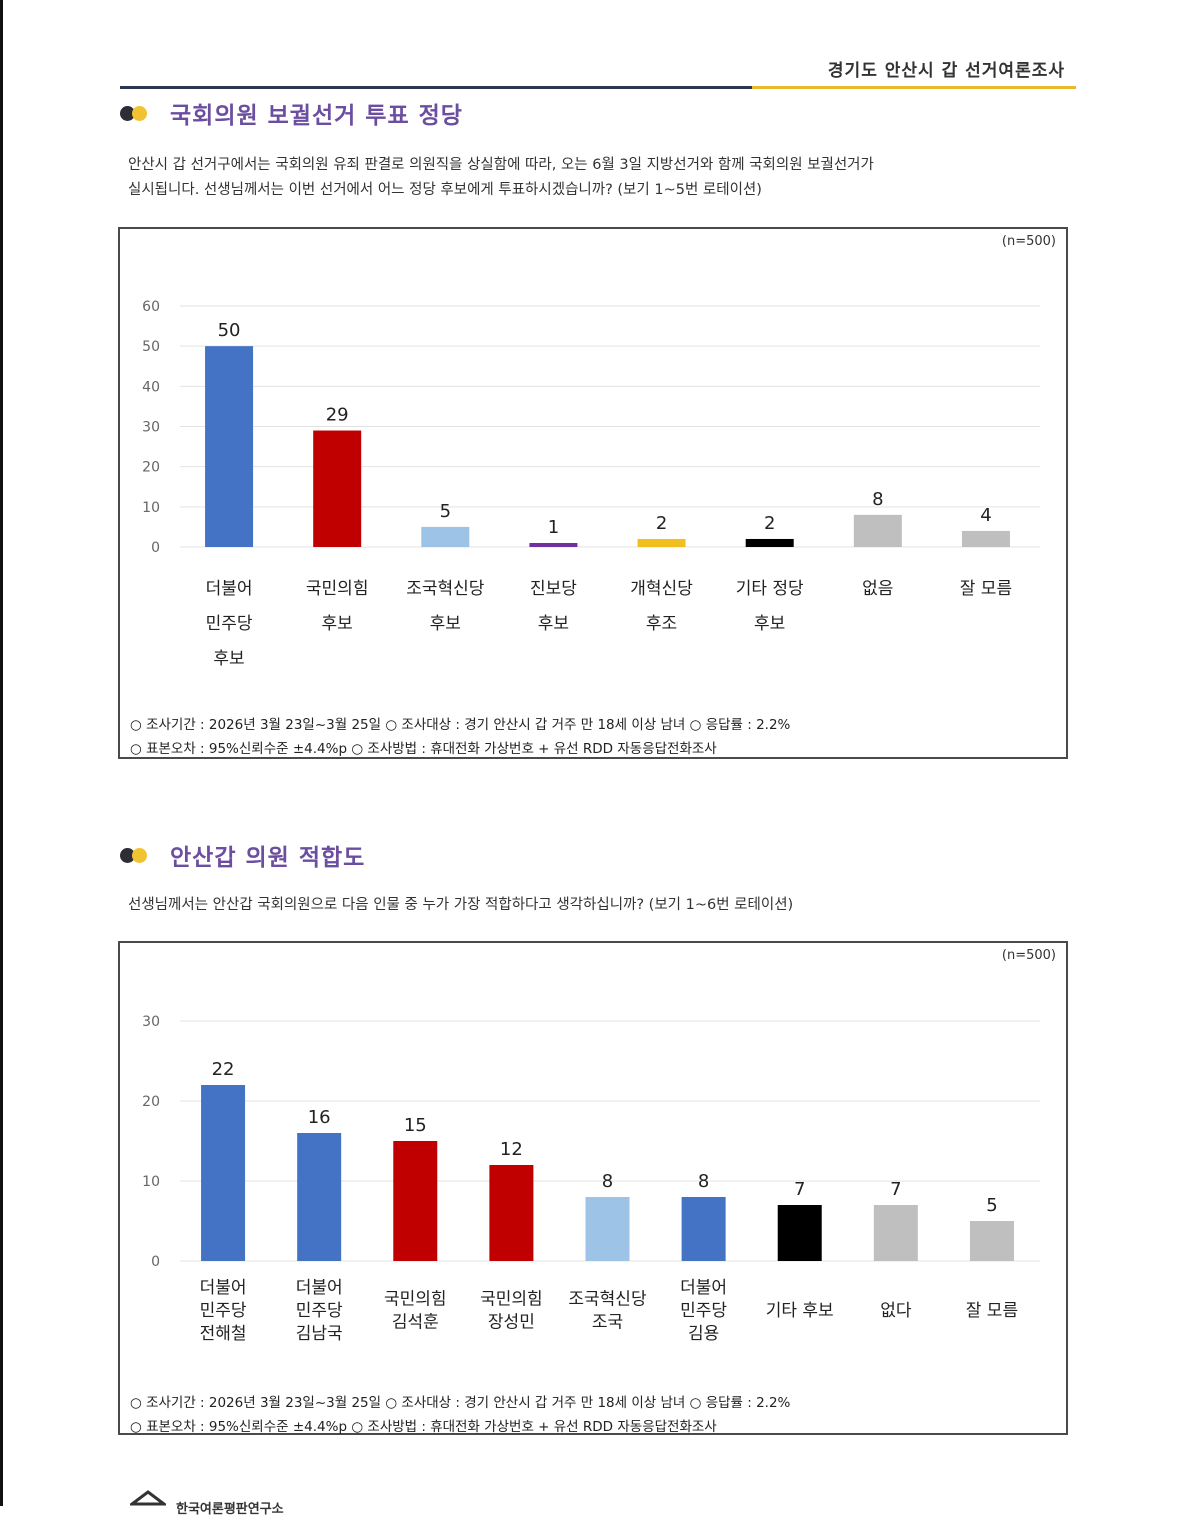 The image size is (1179, 1517). What do you see at coordinates (316, 116) in the screenshot?
I see `section1-title: 국회의원 보궐선거 투표 정당` at bounding box center [316, 116].